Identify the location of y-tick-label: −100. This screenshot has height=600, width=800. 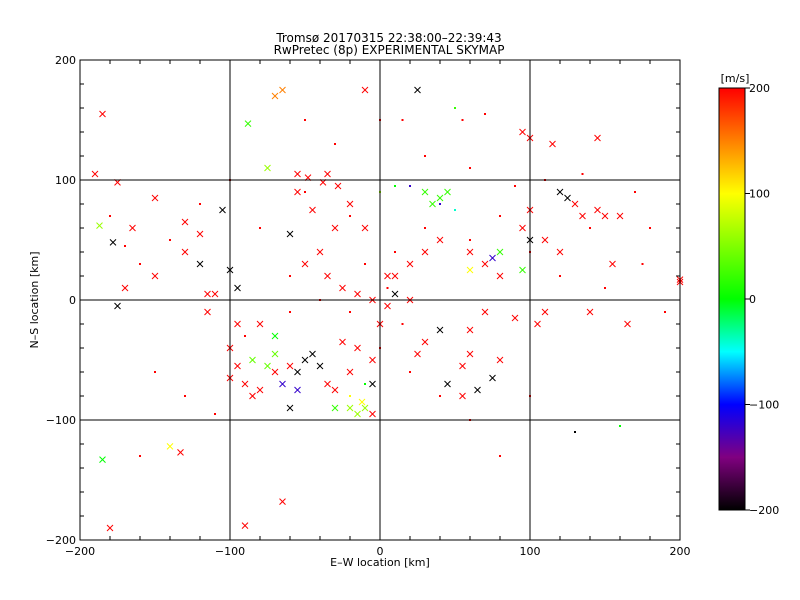
(61, 420).